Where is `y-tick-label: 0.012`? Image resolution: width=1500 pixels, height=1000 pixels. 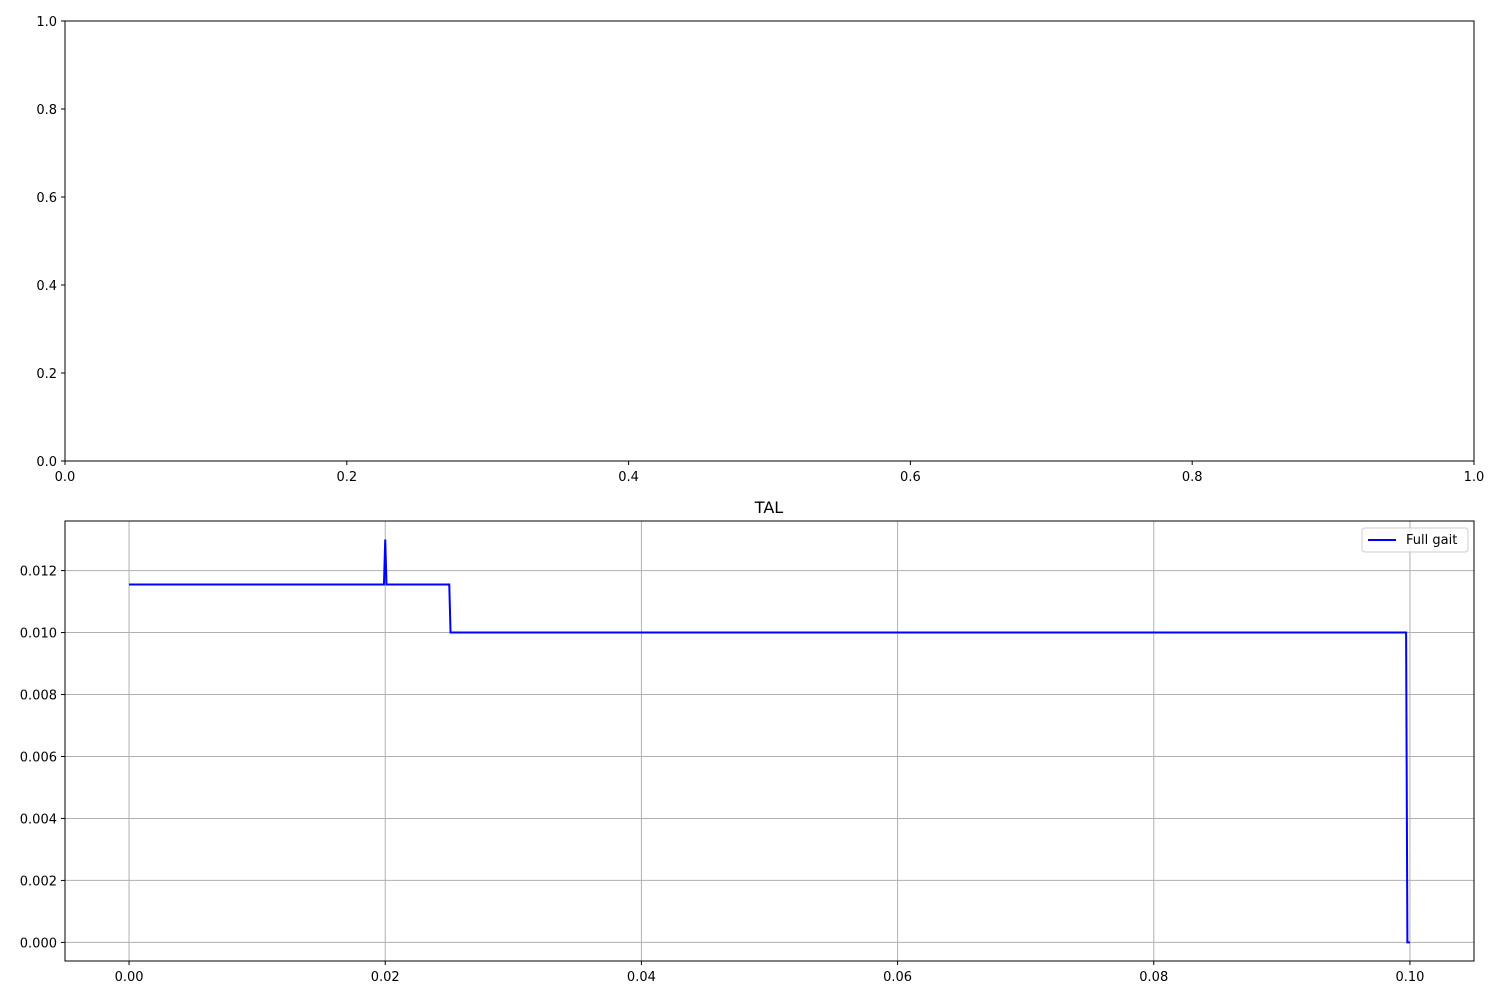 y-tick-label: 0.012 is located at coordinates (38, 572).